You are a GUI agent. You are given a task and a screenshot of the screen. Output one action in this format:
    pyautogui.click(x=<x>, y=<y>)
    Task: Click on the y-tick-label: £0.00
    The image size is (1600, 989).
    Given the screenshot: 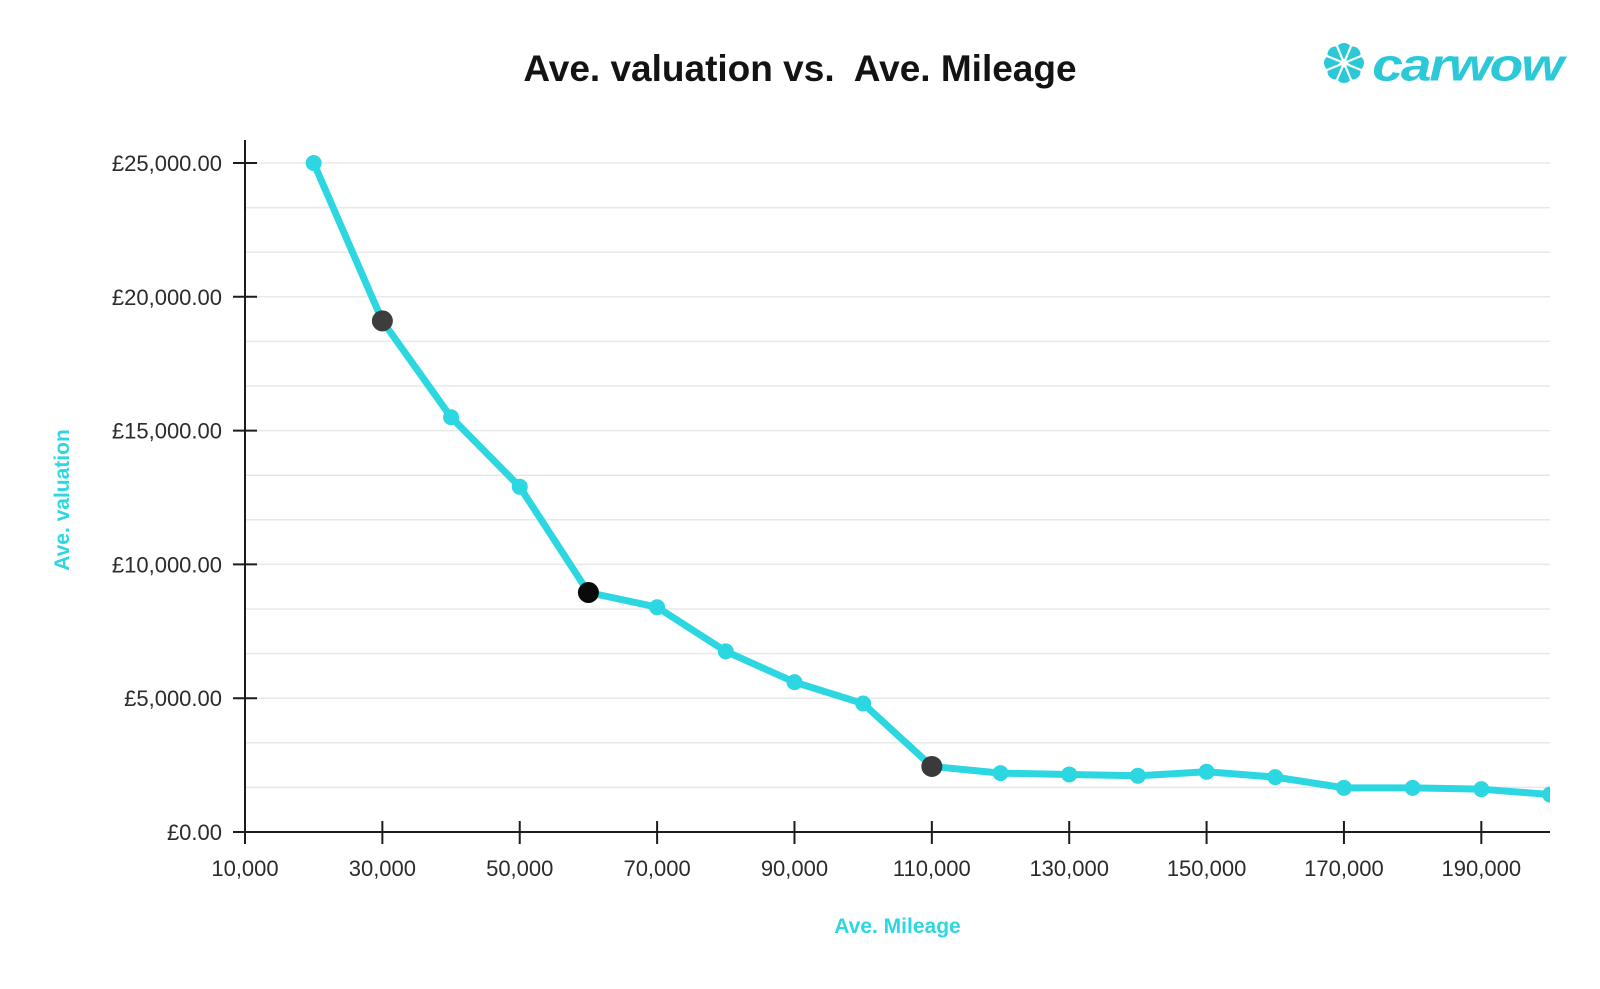 What is the action you would take?
    pyautogui.click(x=194, y=832)
    